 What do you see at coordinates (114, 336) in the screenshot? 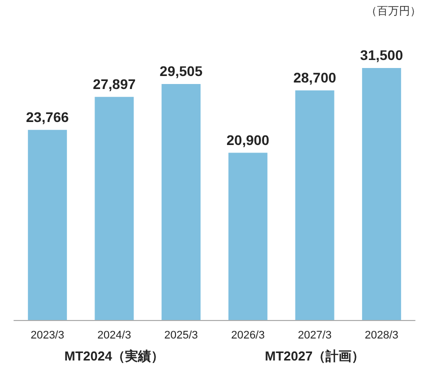
I see `x-tick-label: 2024/3` at bounding box center [114, 336].